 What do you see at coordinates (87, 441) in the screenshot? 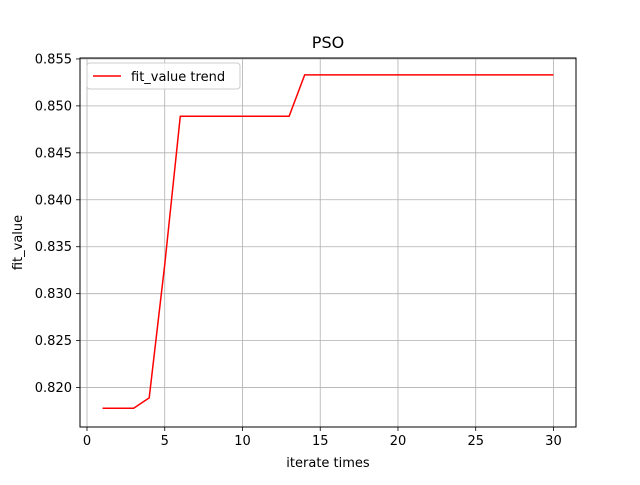
I see `x-tick-label: 0` at bounding box center [87, 441].